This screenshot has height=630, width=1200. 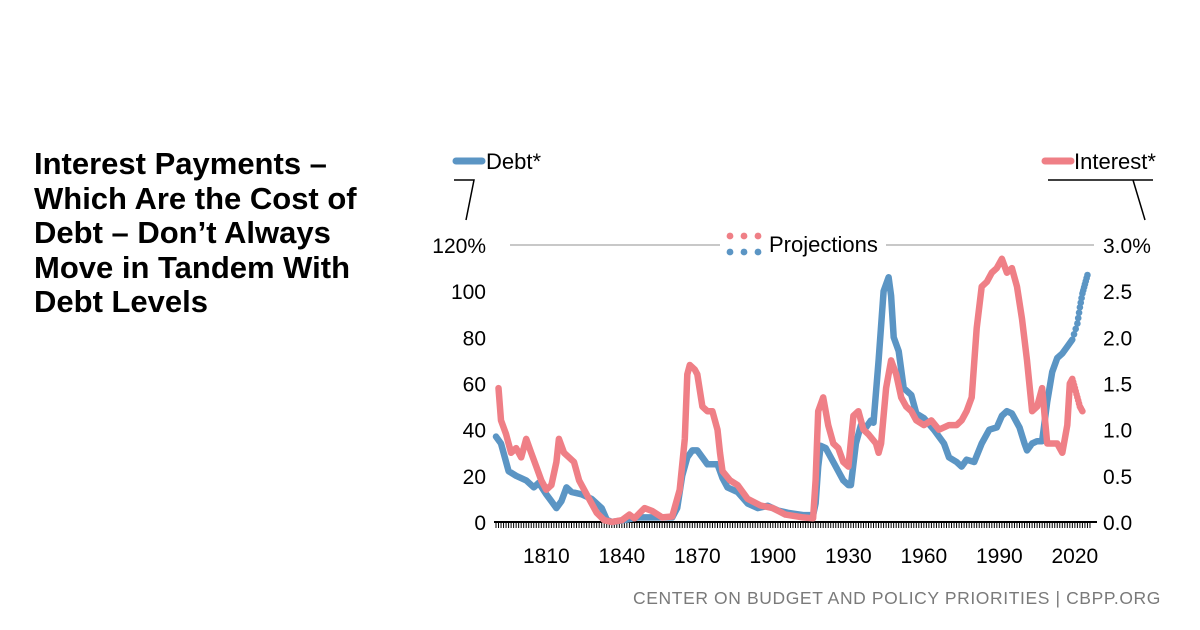 I want to click on legend-projections: Projections, so click(x=803, y=243).